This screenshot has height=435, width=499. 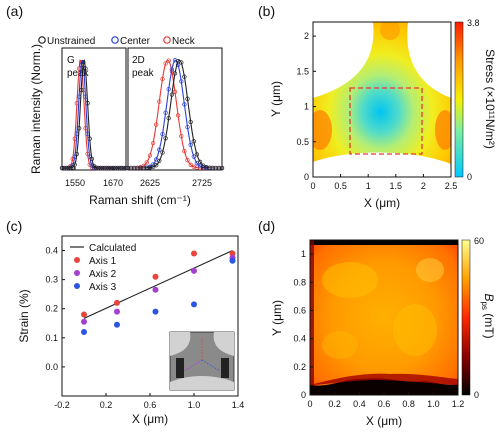 What do you see at coordinates (303, 395) in the screenshot?
I see `y-tick-label: 0` at bounding box center [303, 395].